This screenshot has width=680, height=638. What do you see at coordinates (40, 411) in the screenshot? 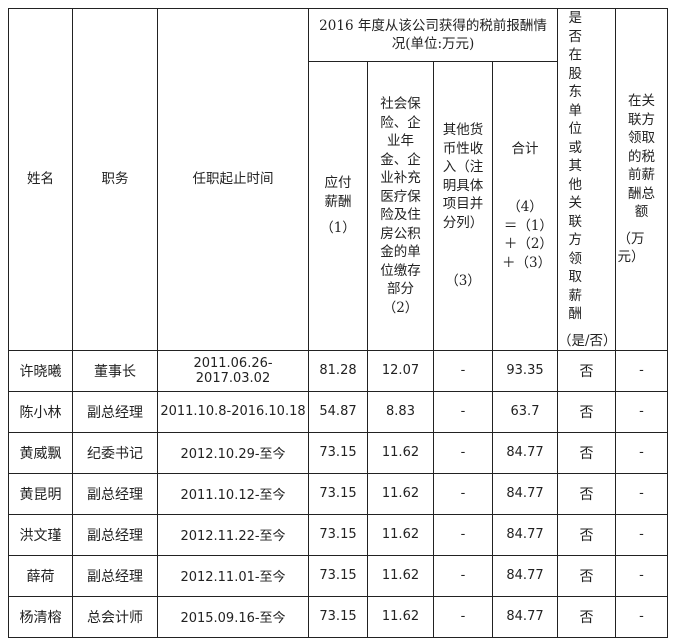
I see `cell-name: 陈小林` at bounding box center [40, 411].